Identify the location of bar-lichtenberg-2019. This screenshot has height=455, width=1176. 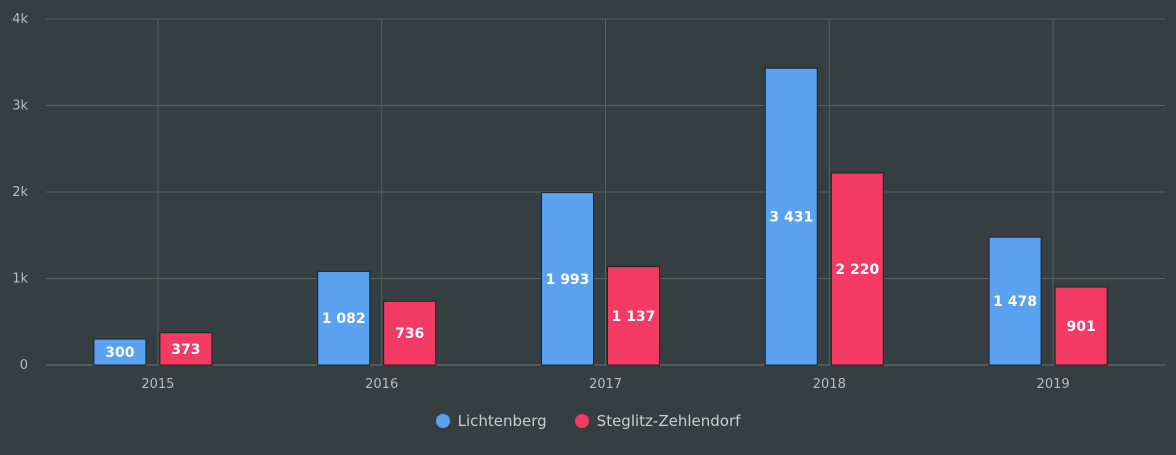
(1015, 301).